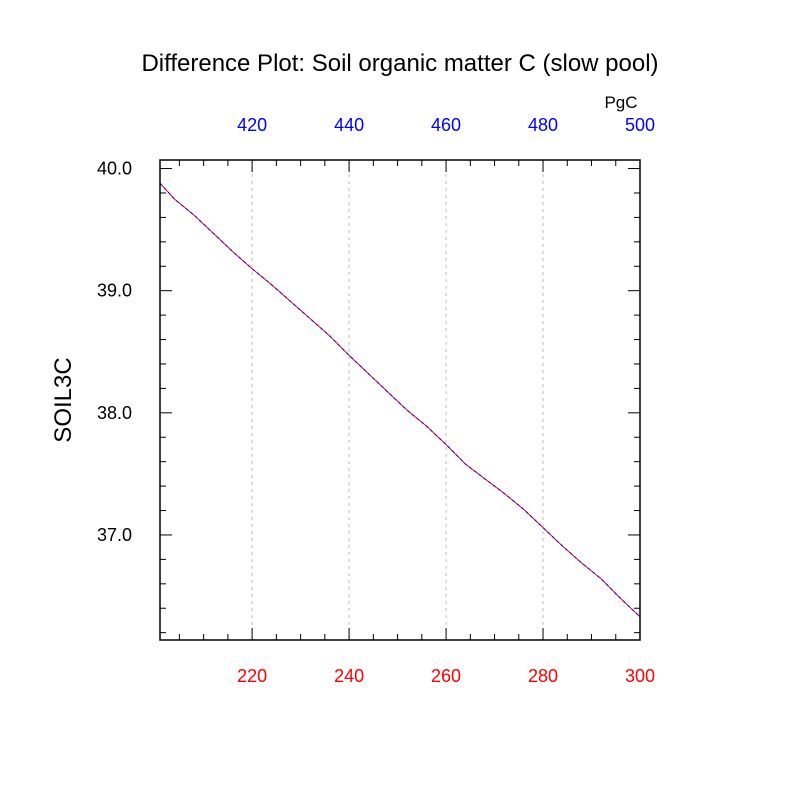 Image resolution: width=800 pixels, height=800 pixels. What do you see at coordinates (446, 676) in the screenshot?
I see `x-tick-label: 260` at bounding box center [446, 676].